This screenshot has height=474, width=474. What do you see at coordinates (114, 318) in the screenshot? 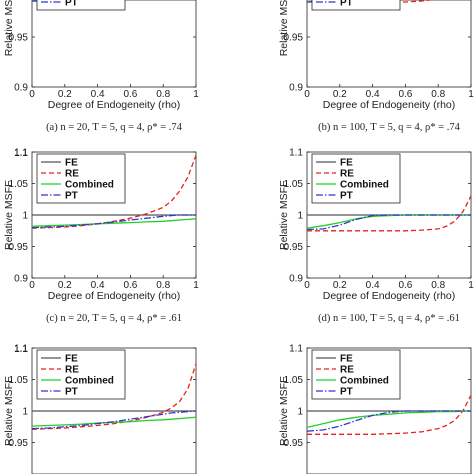
I see `panel-caption: (c) n = 20, T = 5, q = 4, ρ* = .61` at bounding box center [114, 318].